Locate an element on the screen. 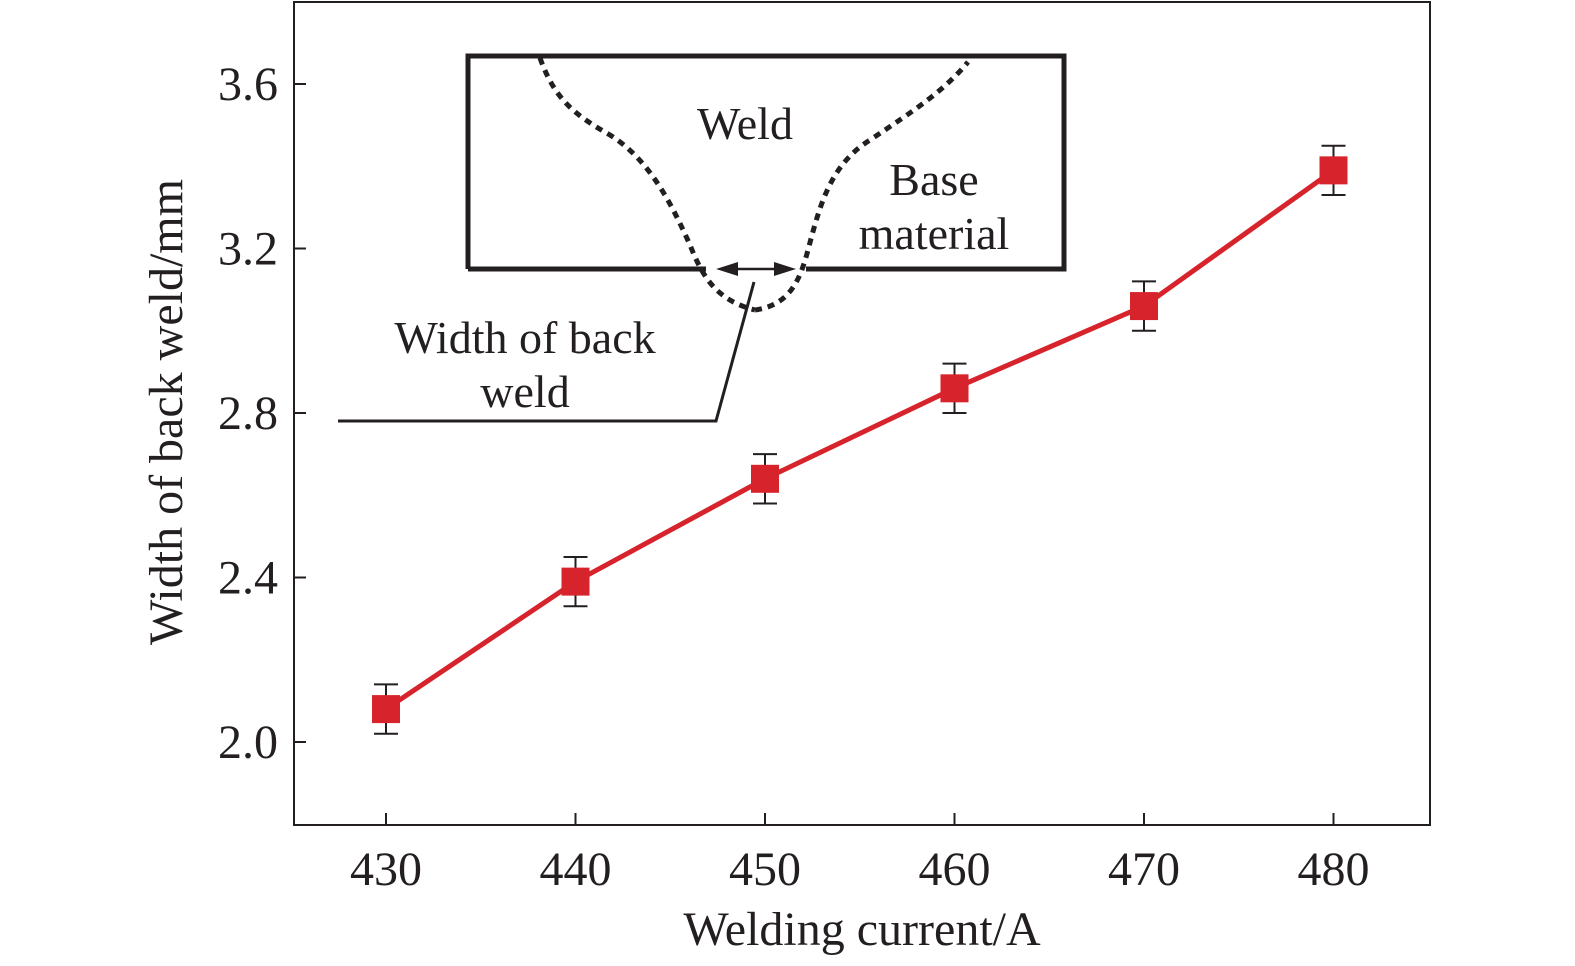 The width and height of the screenshot is (1575, 966). y-tick-label: 2.0 is located at coordinates (248, 742).